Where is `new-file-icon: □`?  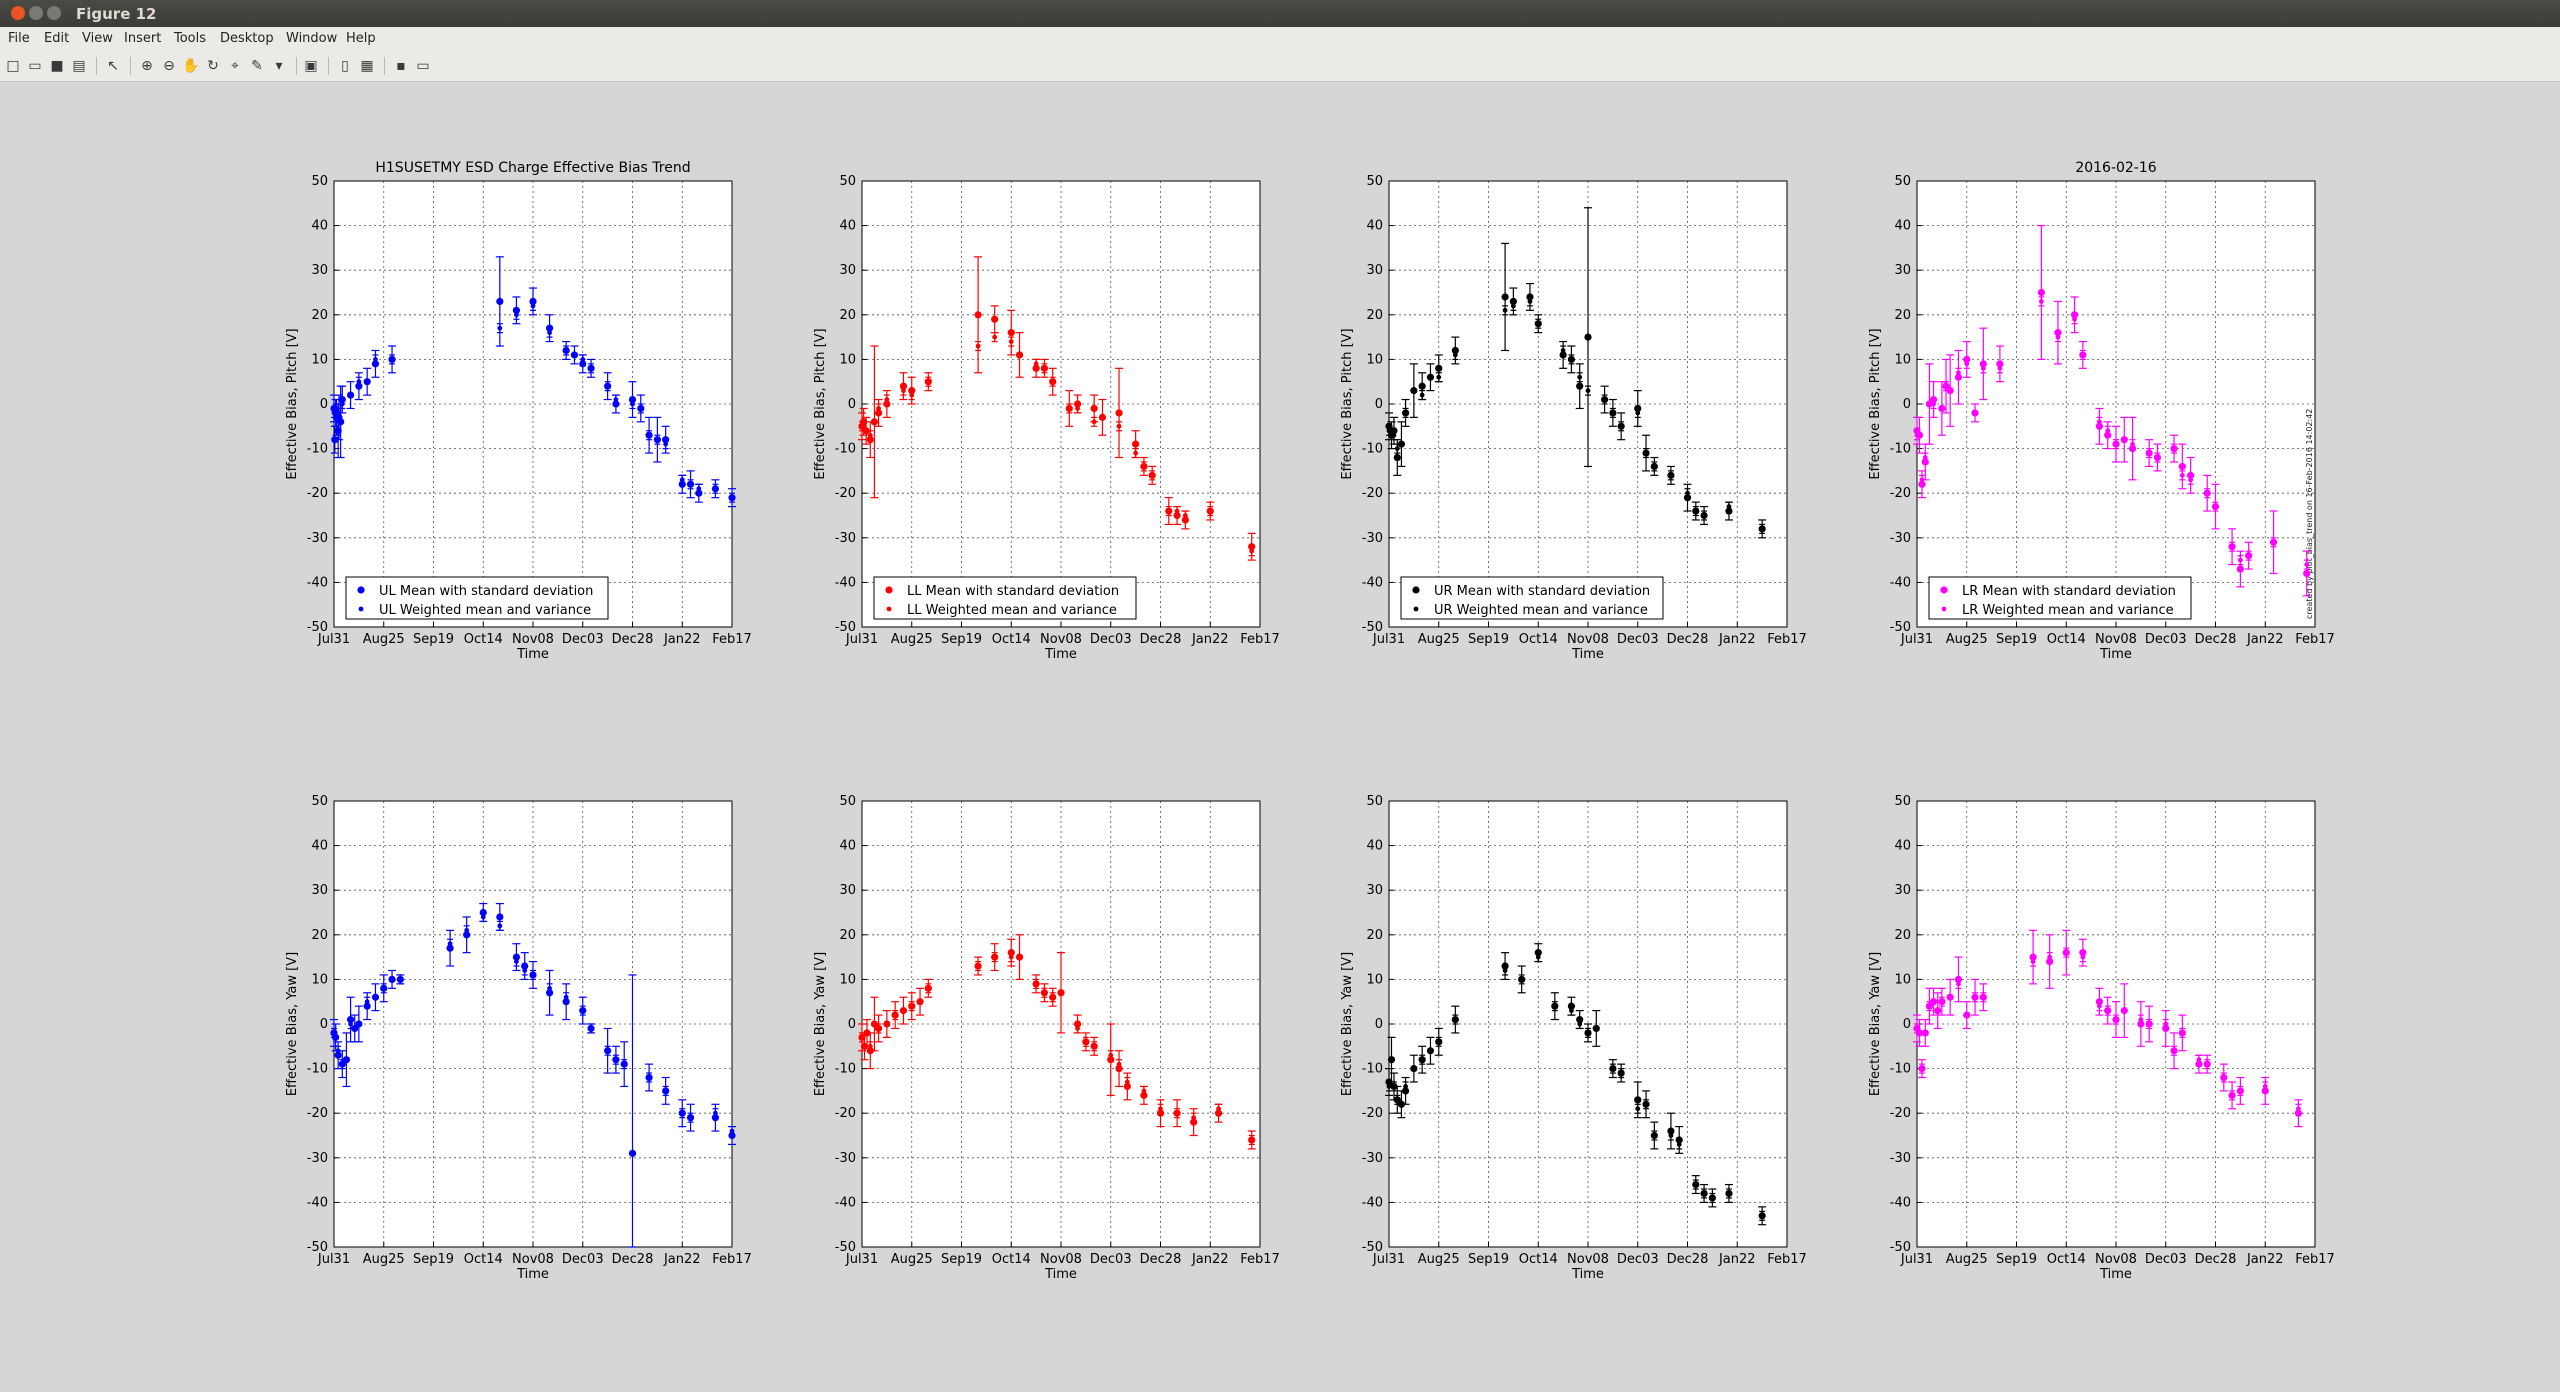 new-file-icon: □ is located at coordinates (13, 66).